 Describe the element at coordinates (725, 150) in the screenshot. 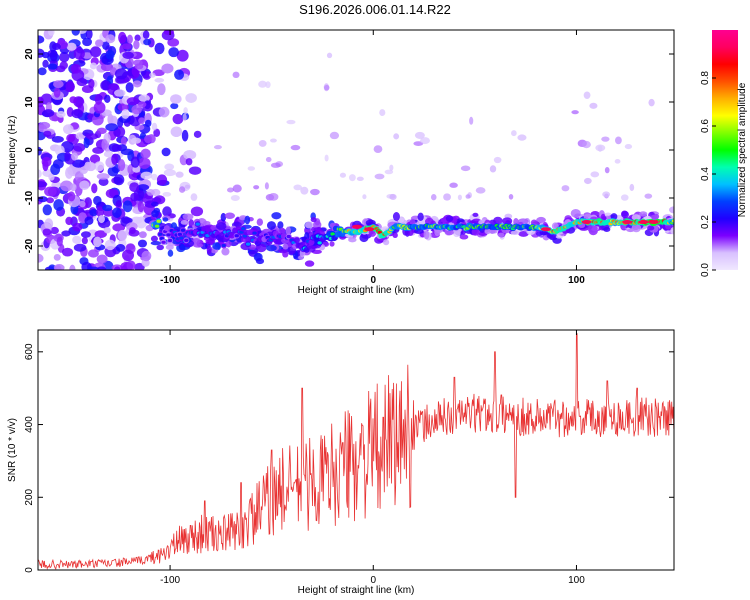

I see `colorbar-gradient` at that location.